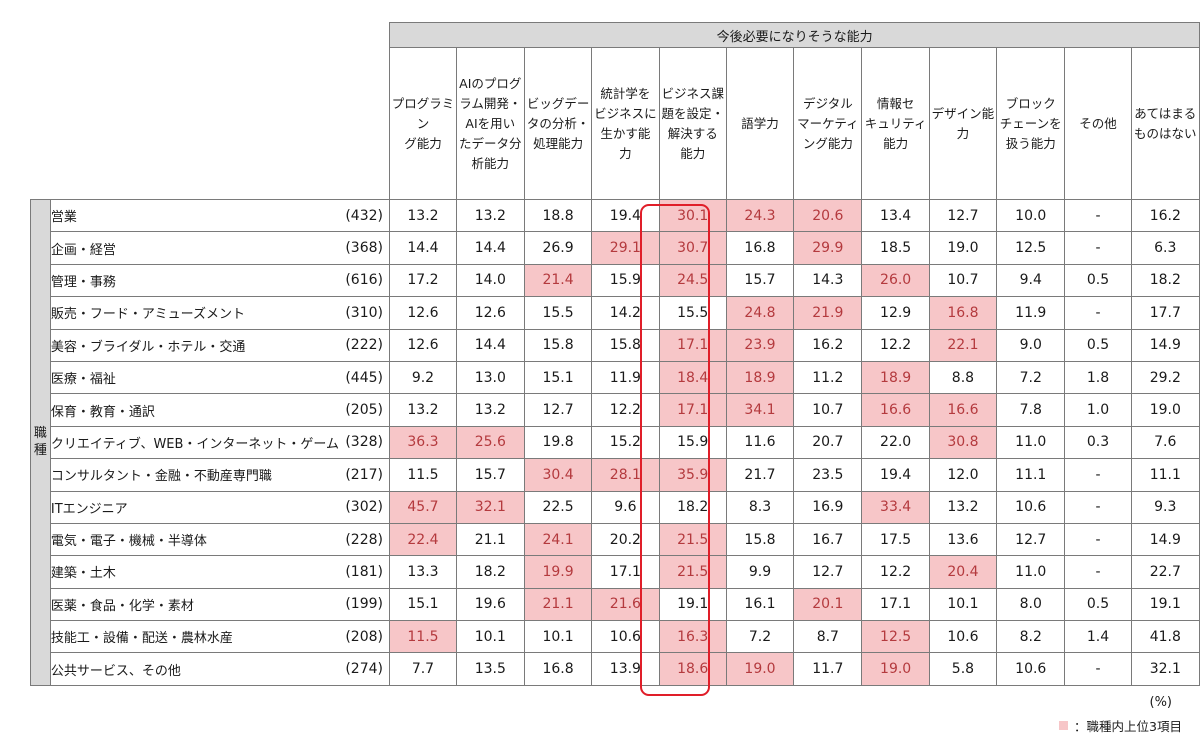  What do you see at coordinates (490, 475) in the screenshot?
I see `value-cell: 15.7` at bounding box center [490, 475].